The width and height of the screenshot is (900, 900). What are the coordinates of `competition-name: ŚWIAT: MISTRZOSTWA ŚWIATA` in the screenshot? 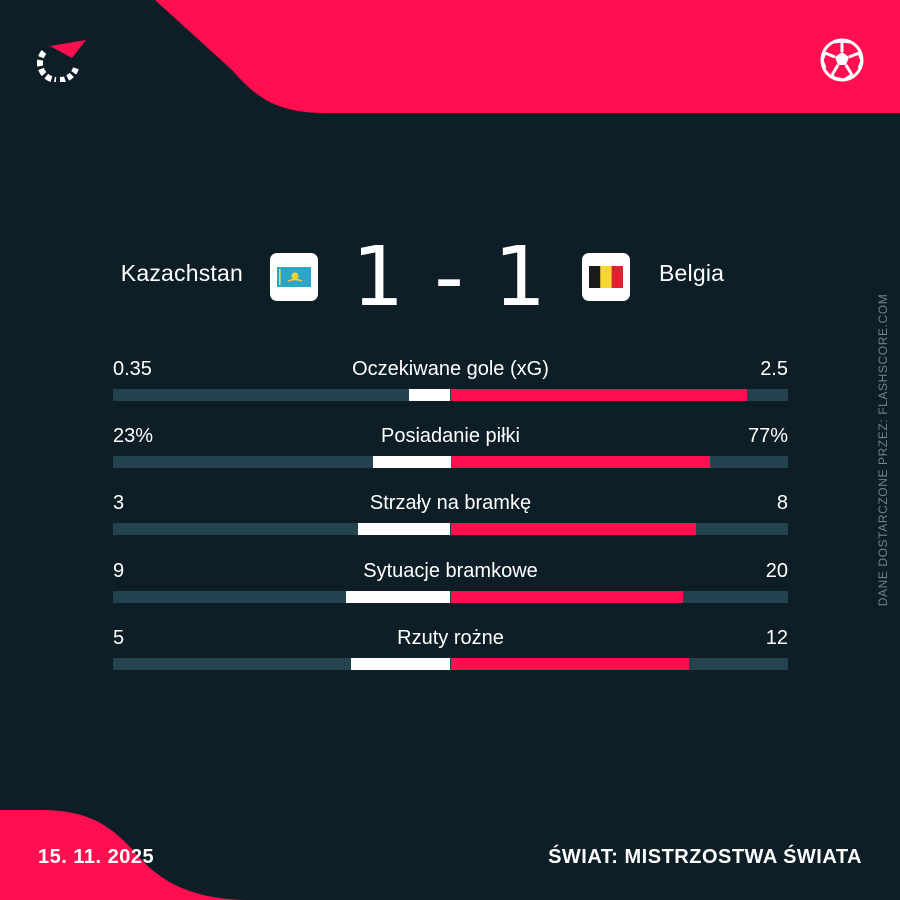 It's located at (705, 857).